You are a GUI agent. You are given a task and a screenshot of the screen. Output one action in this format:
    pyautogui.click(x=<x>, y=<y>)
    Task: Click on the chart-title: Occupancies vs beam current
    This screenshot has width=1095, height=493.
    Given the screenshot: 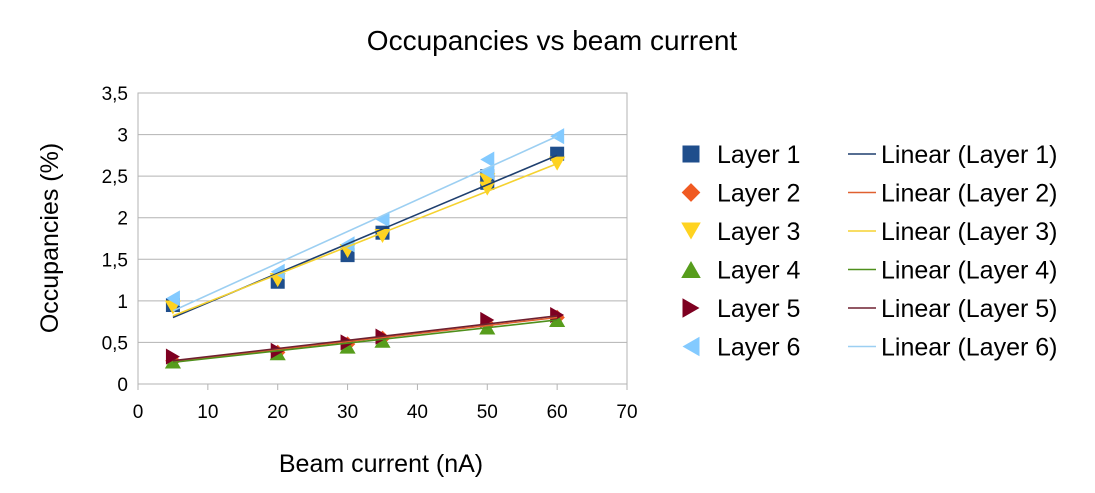 What is the action you would take?
    pyautogui.click(x=552, y=40)
    